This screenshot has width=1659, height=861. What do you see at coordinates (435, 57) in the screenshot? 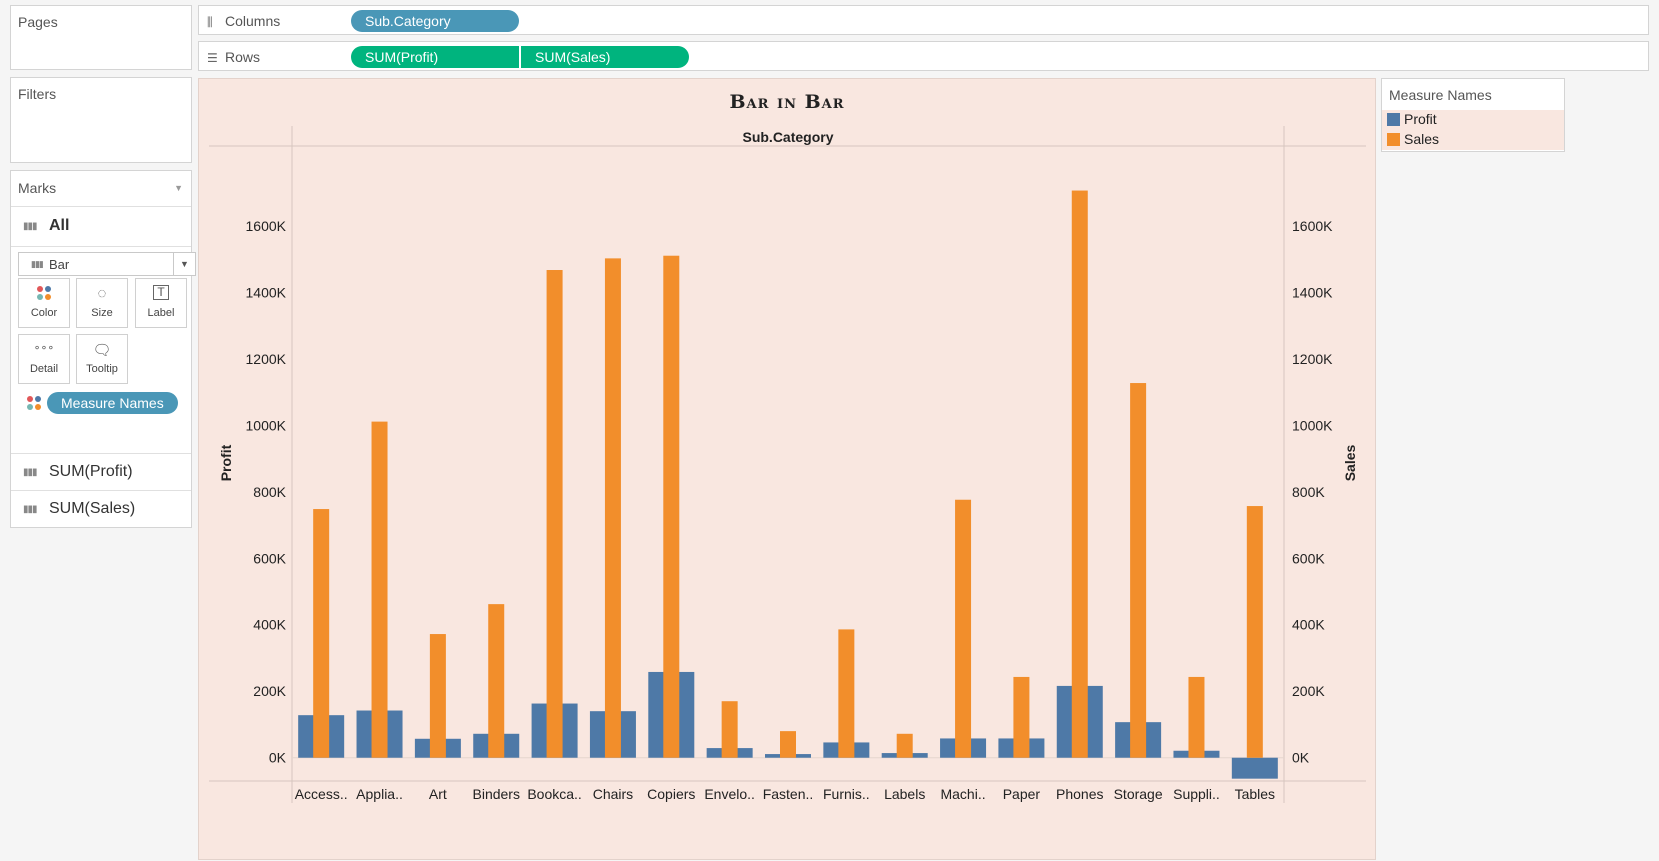
I see `sum-profit-pill: SUM(Profit)` at bounding box center [435, 57].